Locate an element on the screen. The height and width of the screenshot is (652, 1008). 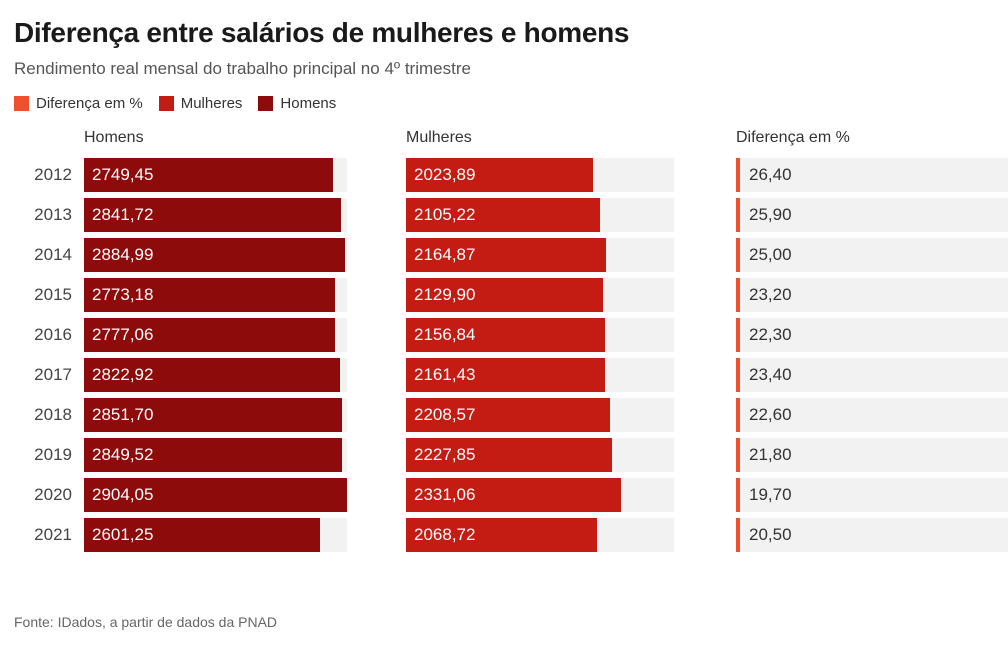
row-year-label: 2013 is located at coordinates (53, 214).